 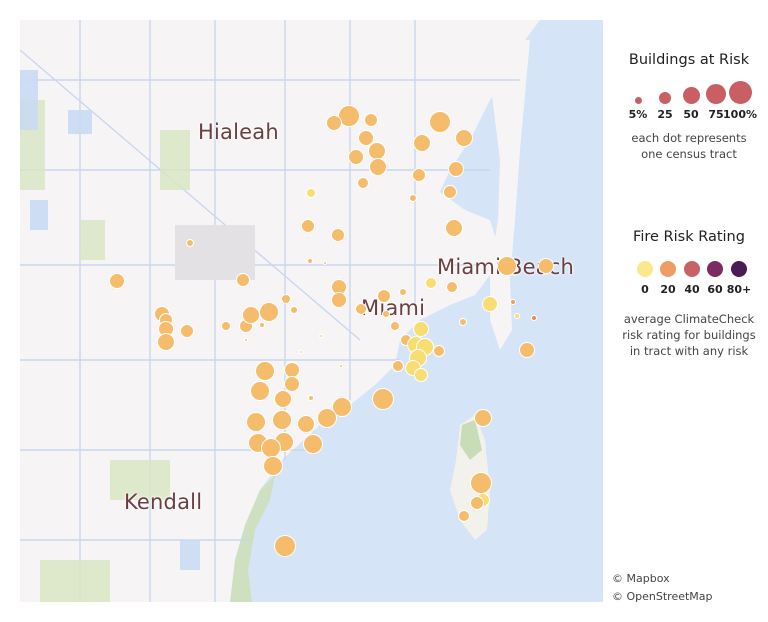 I want to click on size-scale-labels: 5% 25 50 75 100%, so click(x=689, y=117).